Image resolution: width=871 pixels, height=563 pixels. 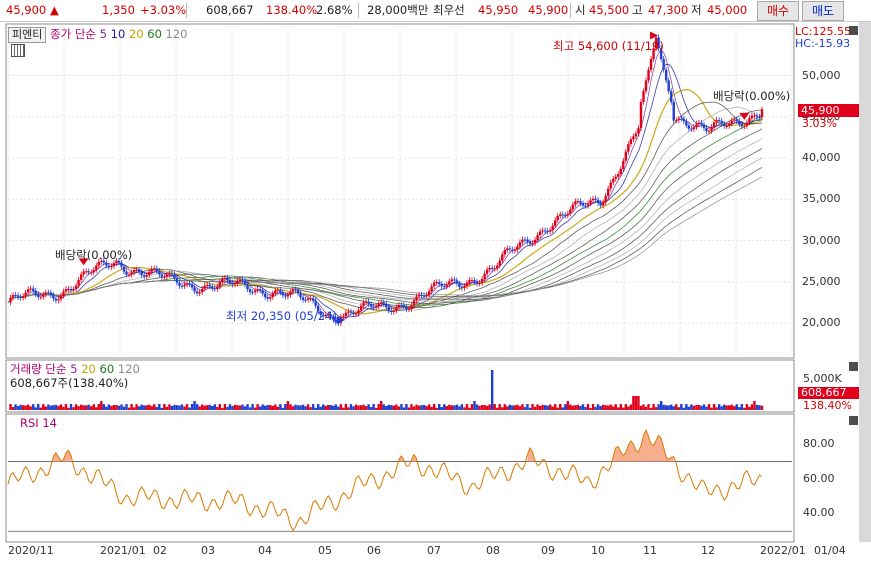 I want to click on volume-label: 거래량, so click(x=26, y=369).